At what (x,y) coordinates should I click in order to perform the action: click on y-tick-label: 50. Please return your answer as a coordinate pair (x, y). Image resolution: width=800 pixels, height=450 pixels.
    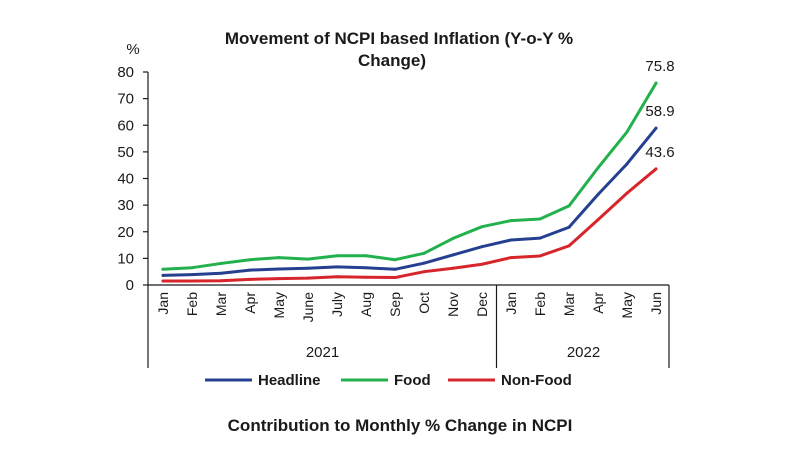
    Looking at the image, I should click on (125, 152).